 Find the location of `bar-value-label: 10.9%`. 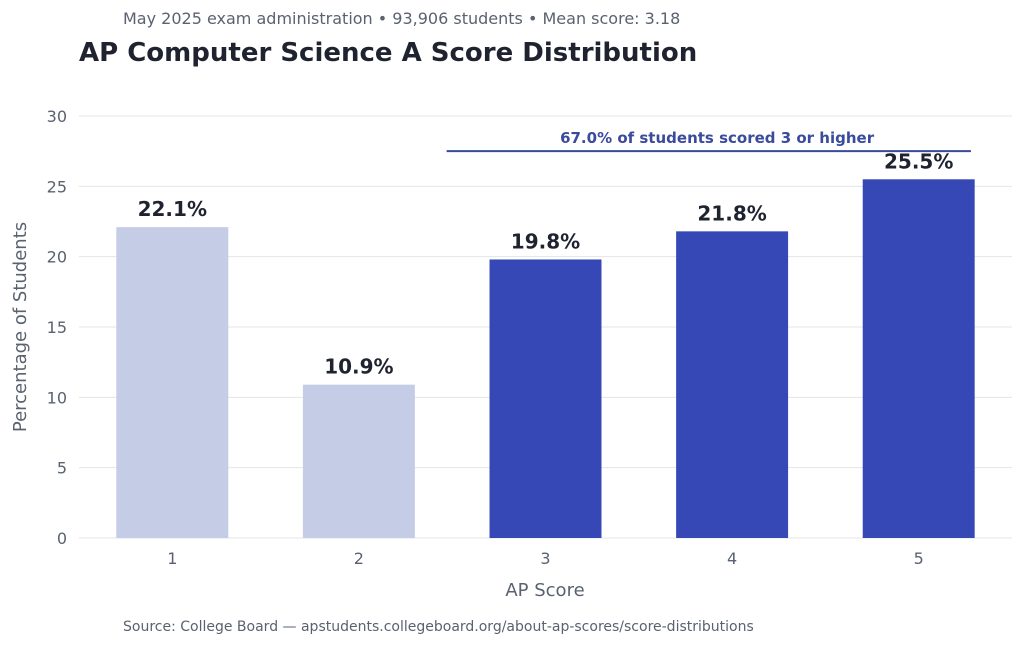

bar-value-label: 10.9% is located at coordinates (358, 367).